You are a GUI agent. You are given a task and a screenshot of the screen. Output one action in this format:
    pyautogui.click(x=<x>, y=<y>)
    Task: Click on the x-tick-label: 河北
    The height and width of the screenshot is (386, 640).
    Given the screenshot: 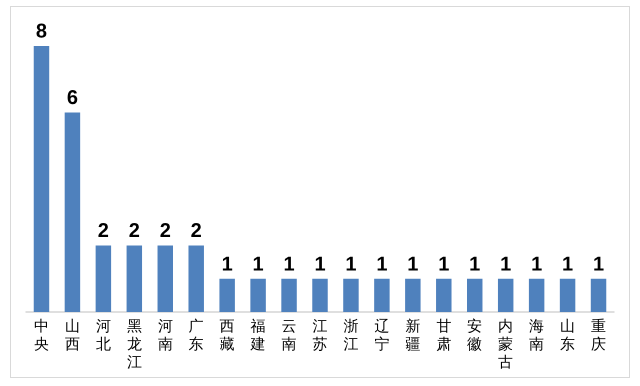 What is the action you would take?
    pyautogui.click(x=103, y=334)
    